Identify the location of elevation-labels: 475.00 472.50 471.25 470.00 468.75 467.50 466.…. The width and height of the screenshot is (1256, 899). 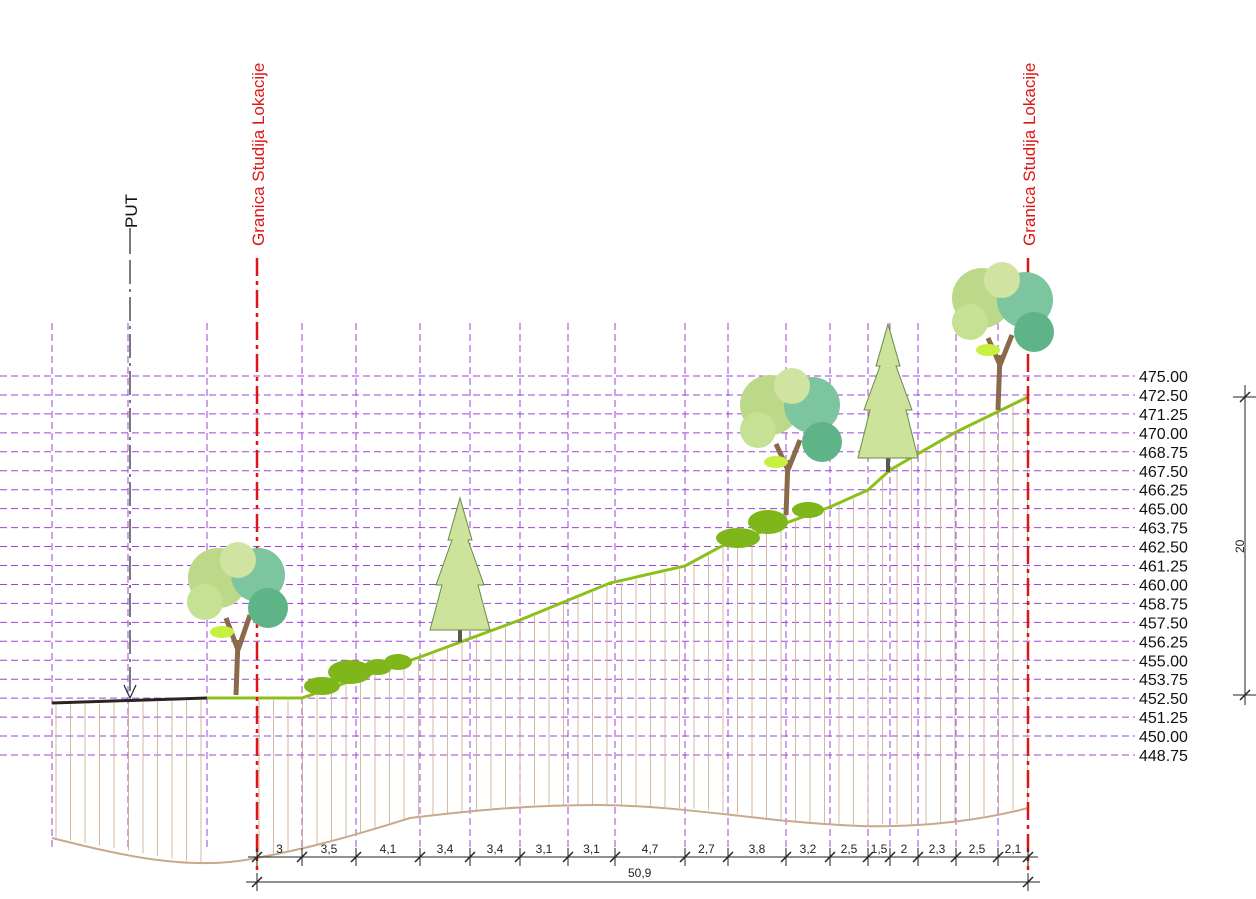
(1163, 567).